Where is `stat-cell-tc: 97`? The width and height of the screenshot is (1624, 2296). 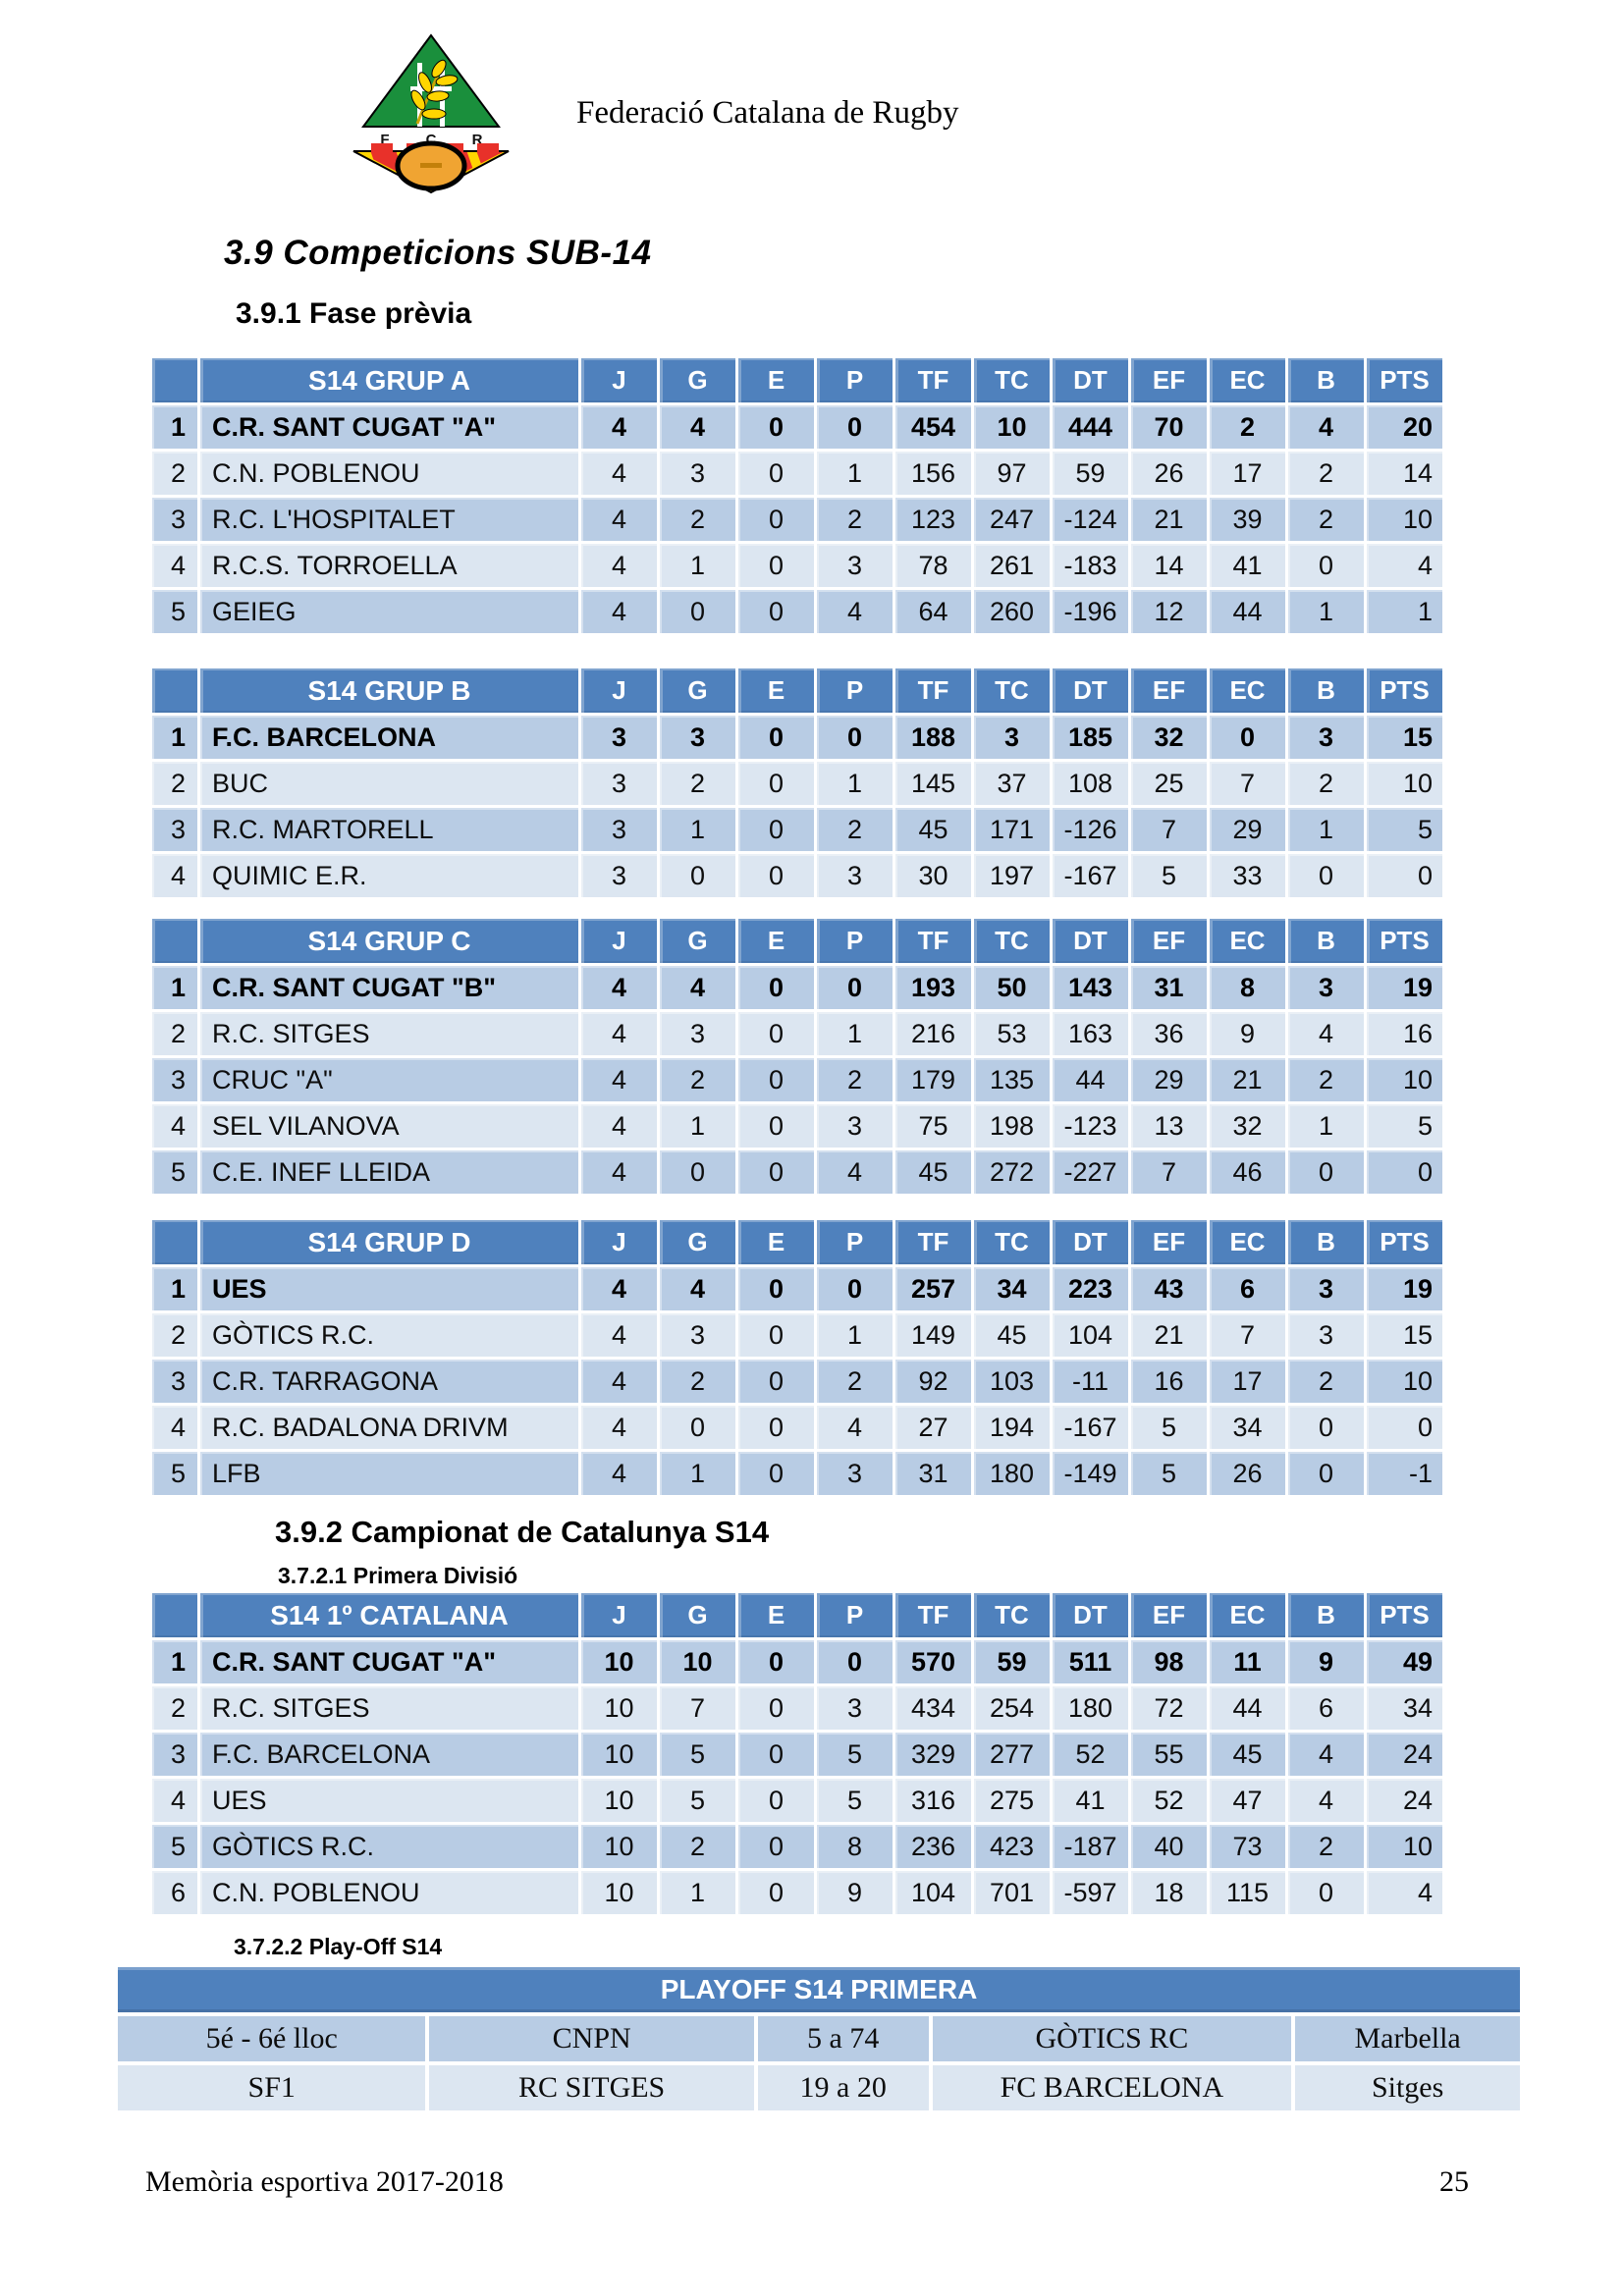
stat-cell-tc: 97 is located at coordinates (1012, 473).